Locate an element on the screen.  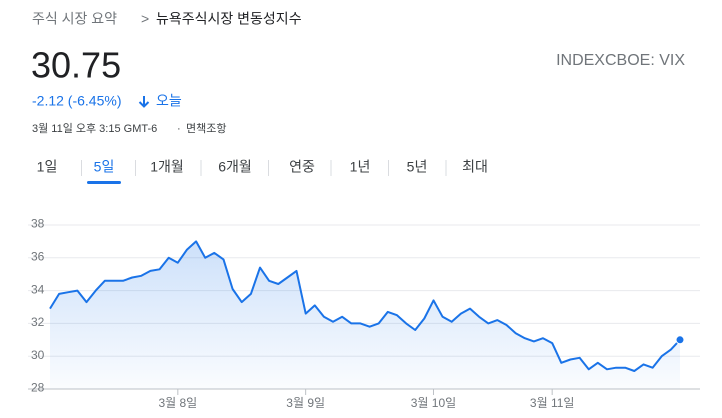
down-arrow is located at coordinates (144, 102).